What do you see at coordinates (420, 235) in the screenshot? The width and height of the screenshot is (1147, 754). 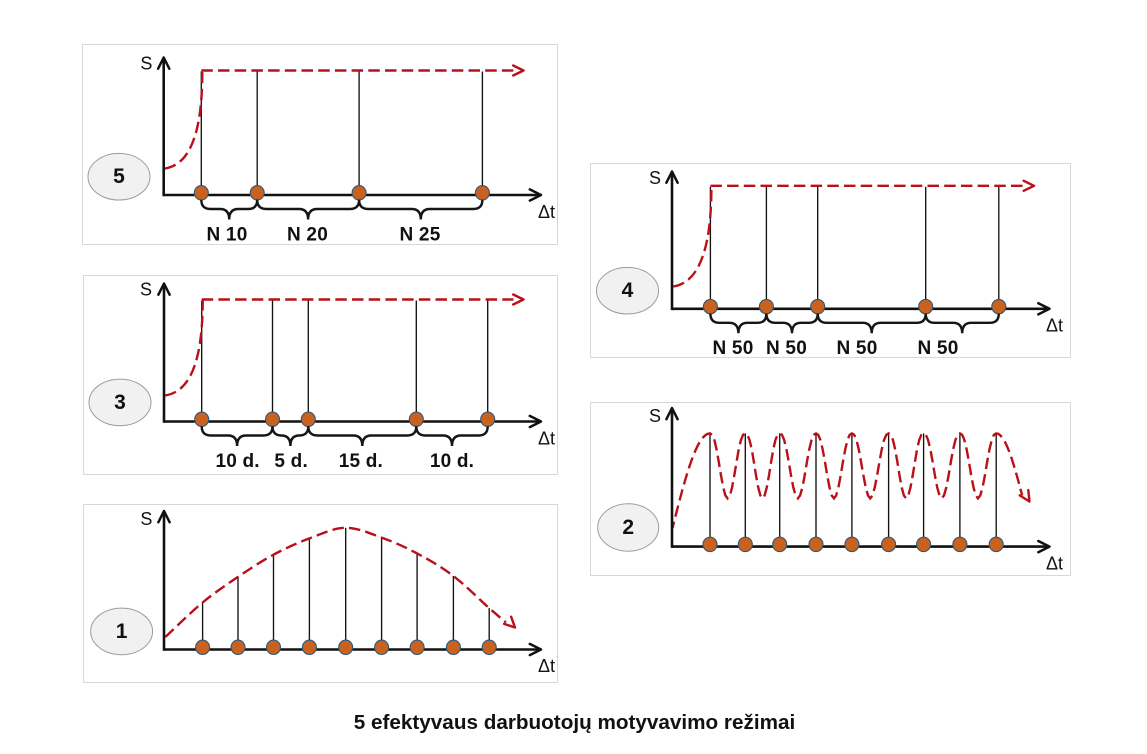 I see `svg-text: N 25` at bounding box center [420, 235].